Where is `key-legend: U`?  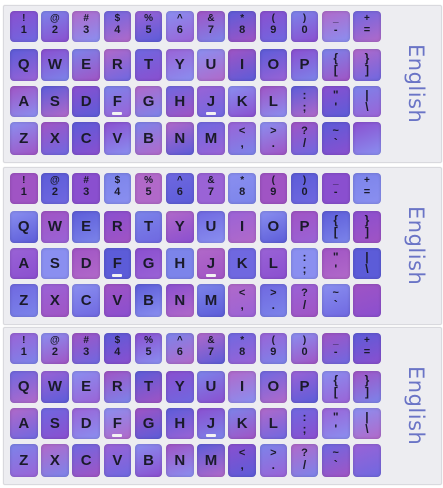
key-legend: U is located at coordinates (211, 65).